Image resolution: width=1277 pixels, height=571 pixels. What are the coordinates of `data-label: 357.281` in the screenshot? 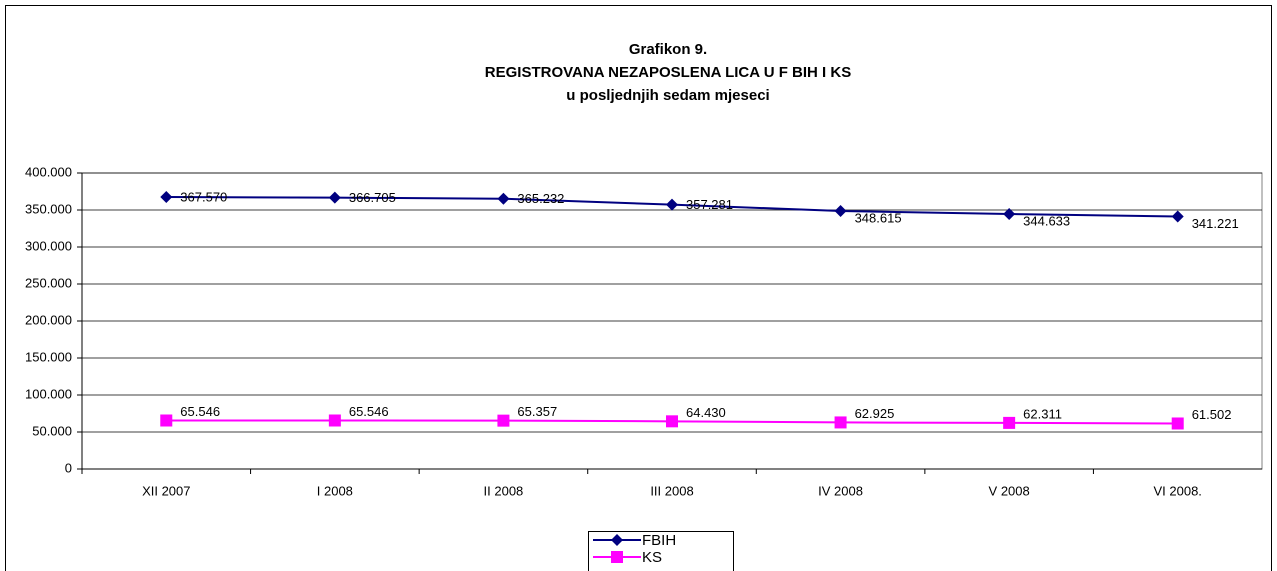 It's located at (709, 204).